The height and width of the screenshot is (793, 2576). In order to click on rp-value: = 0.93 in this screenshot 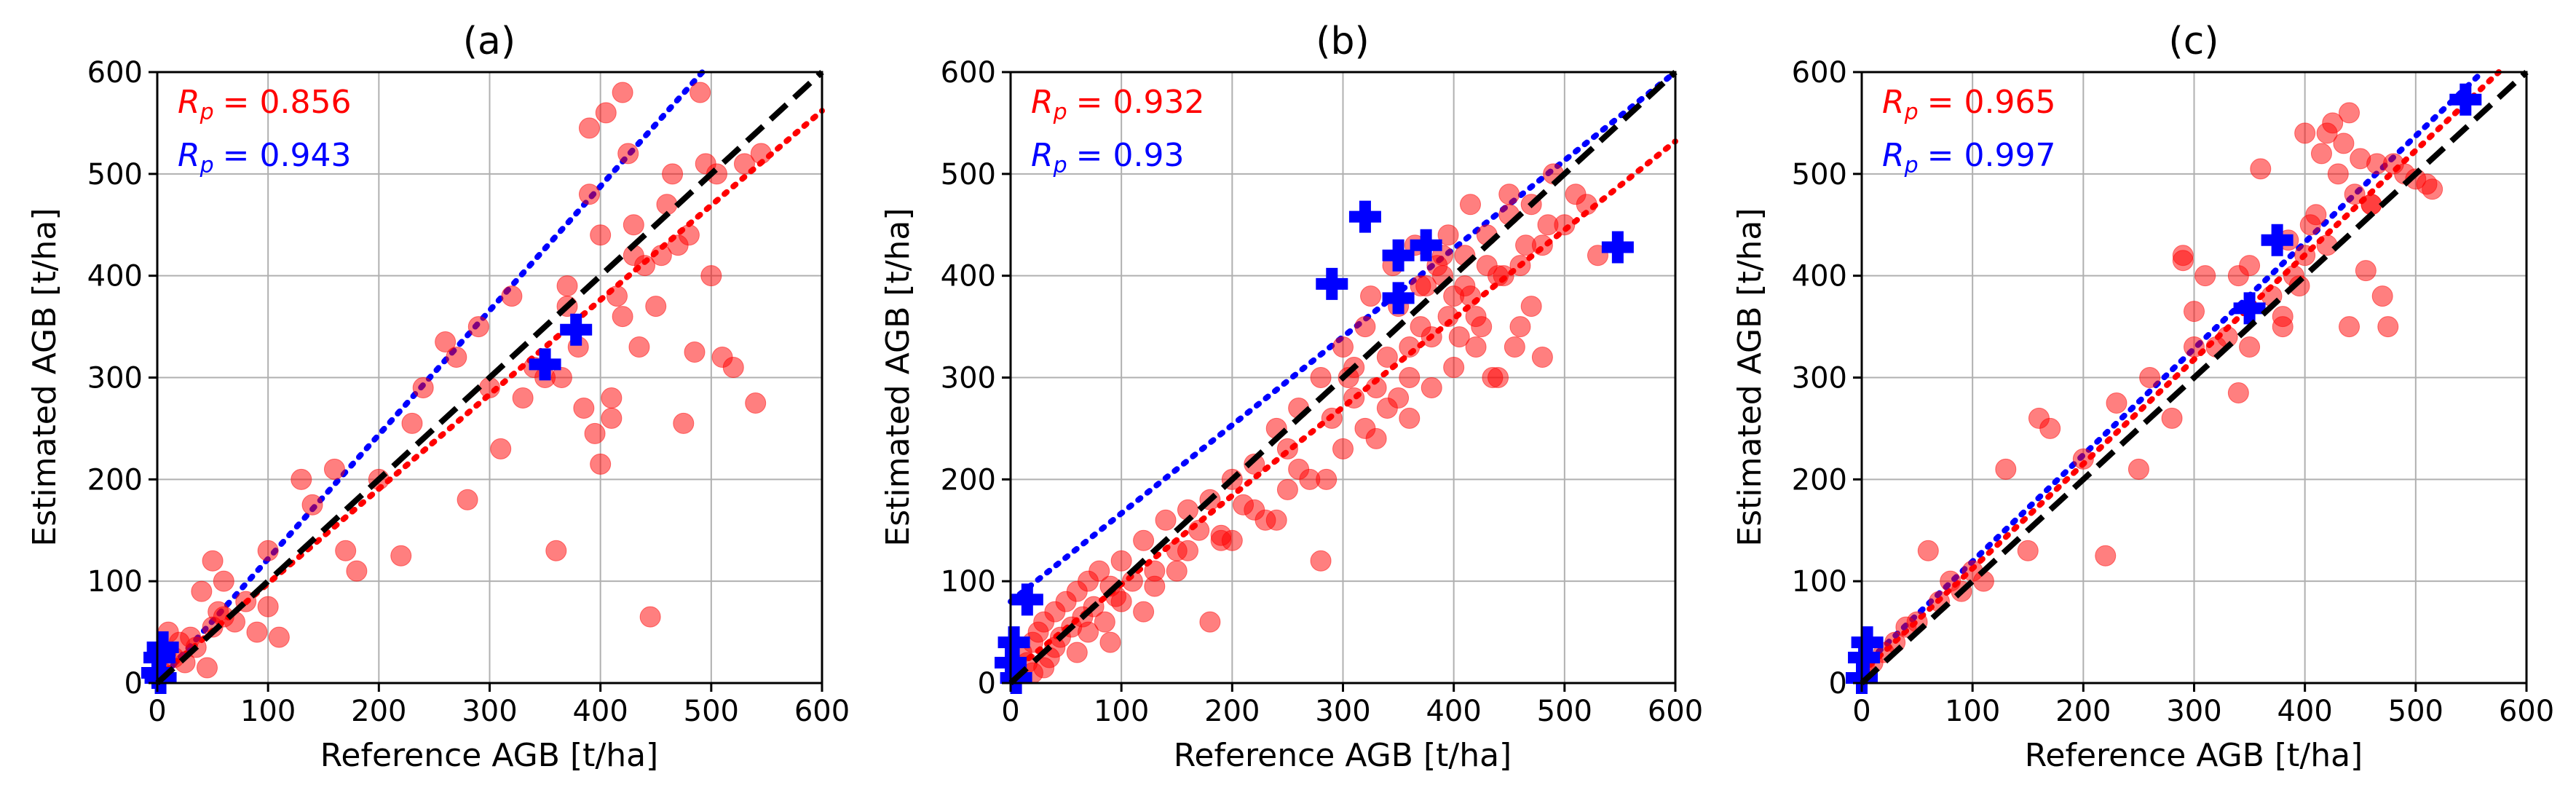, I will do `click(1130, 155)`.